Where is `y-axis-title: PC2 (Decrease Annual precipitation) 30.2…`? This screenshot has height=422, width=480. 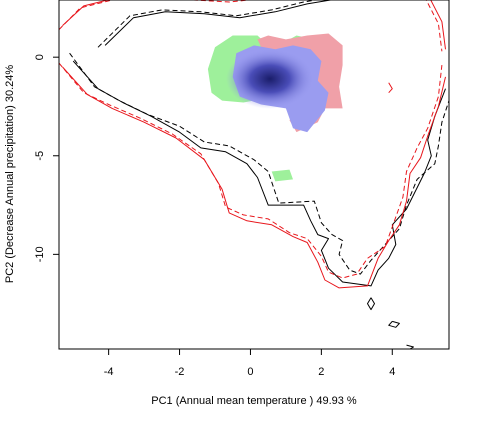 y-axis-title: PC2 (Decrease Annual precipitation) 30.2… is located at coordinates (10, 174).